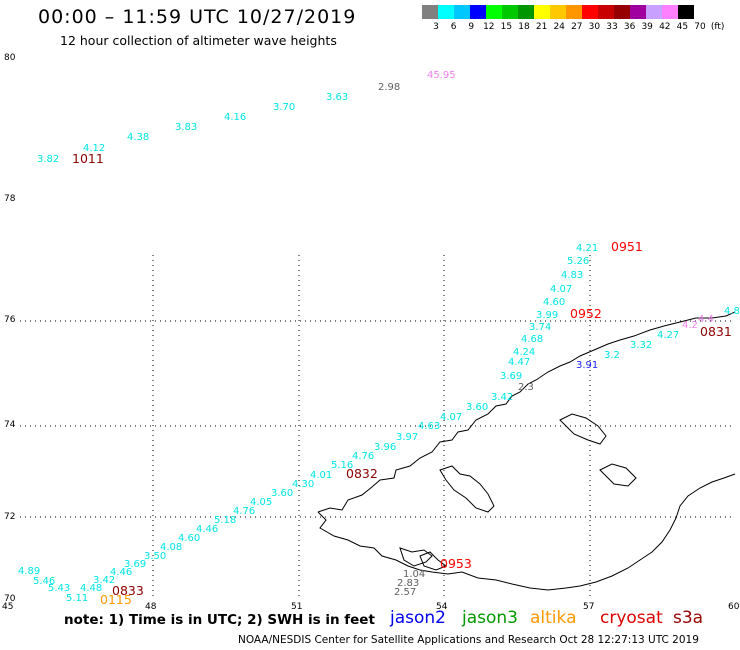 The width and height of the screenshot is (740, 650). Describe the element at coordinates (629, 27) in the screenshot. I see `scale-label: 36` at that location.